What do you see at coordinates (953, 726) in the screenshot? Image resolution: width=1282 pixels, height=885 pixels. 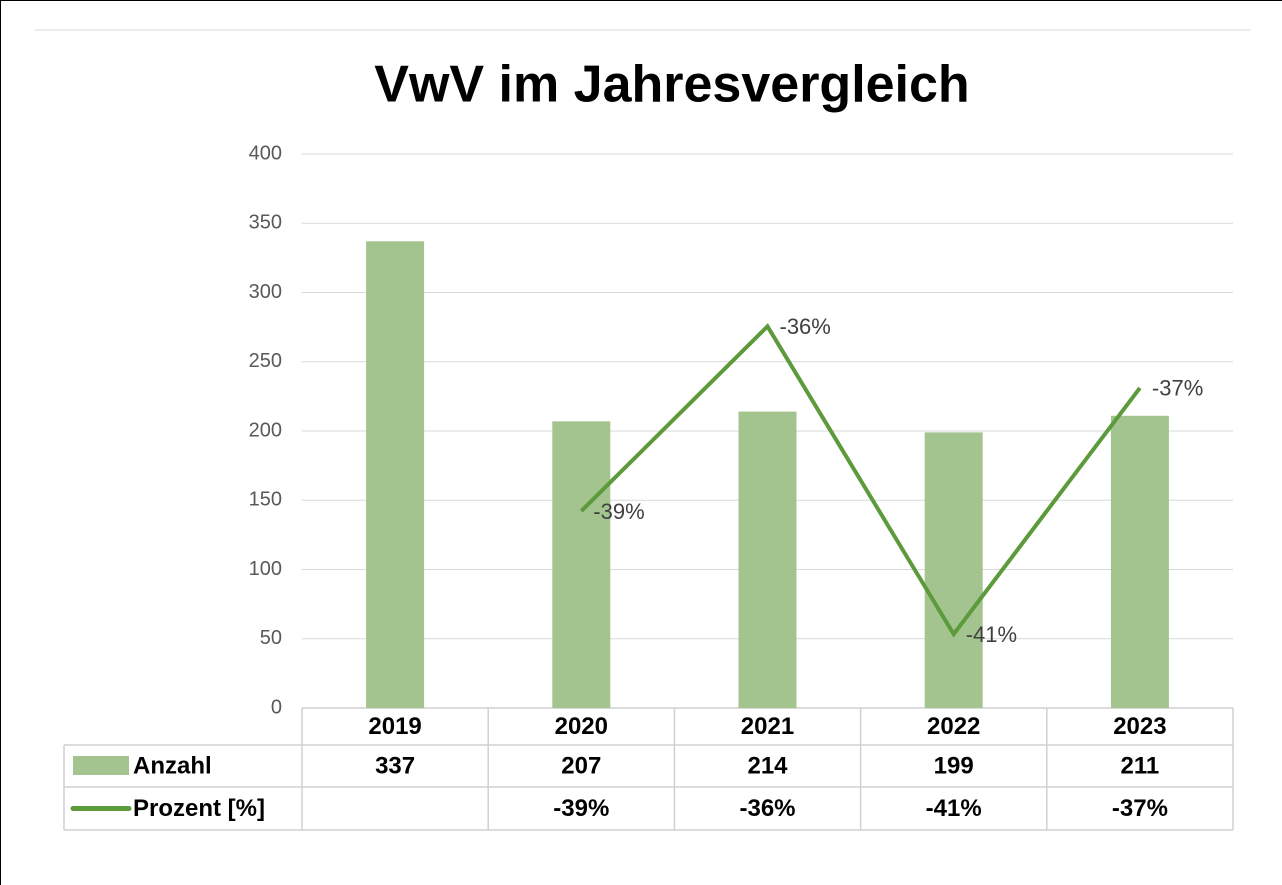 I see `x-tick-label: 2022` at bounding box center [953, 726].